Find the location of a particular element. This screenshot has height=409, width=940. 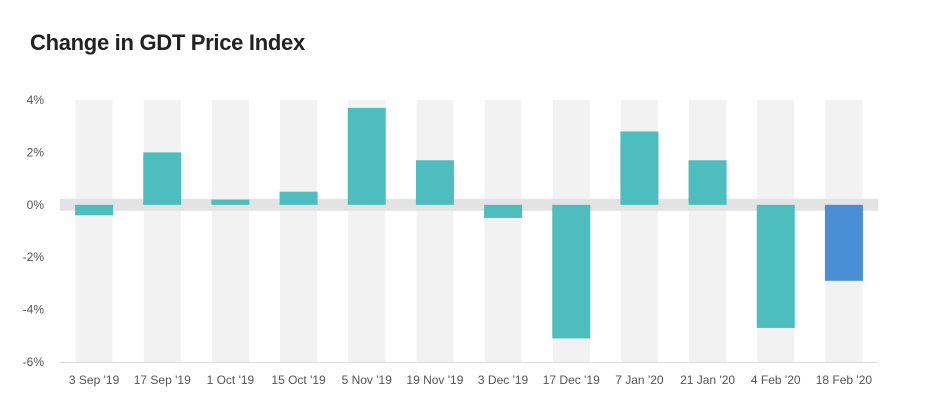

y-axis-ticks: 4% 2% 0% -2% -4% -6% is located at coordinates (34, 231).